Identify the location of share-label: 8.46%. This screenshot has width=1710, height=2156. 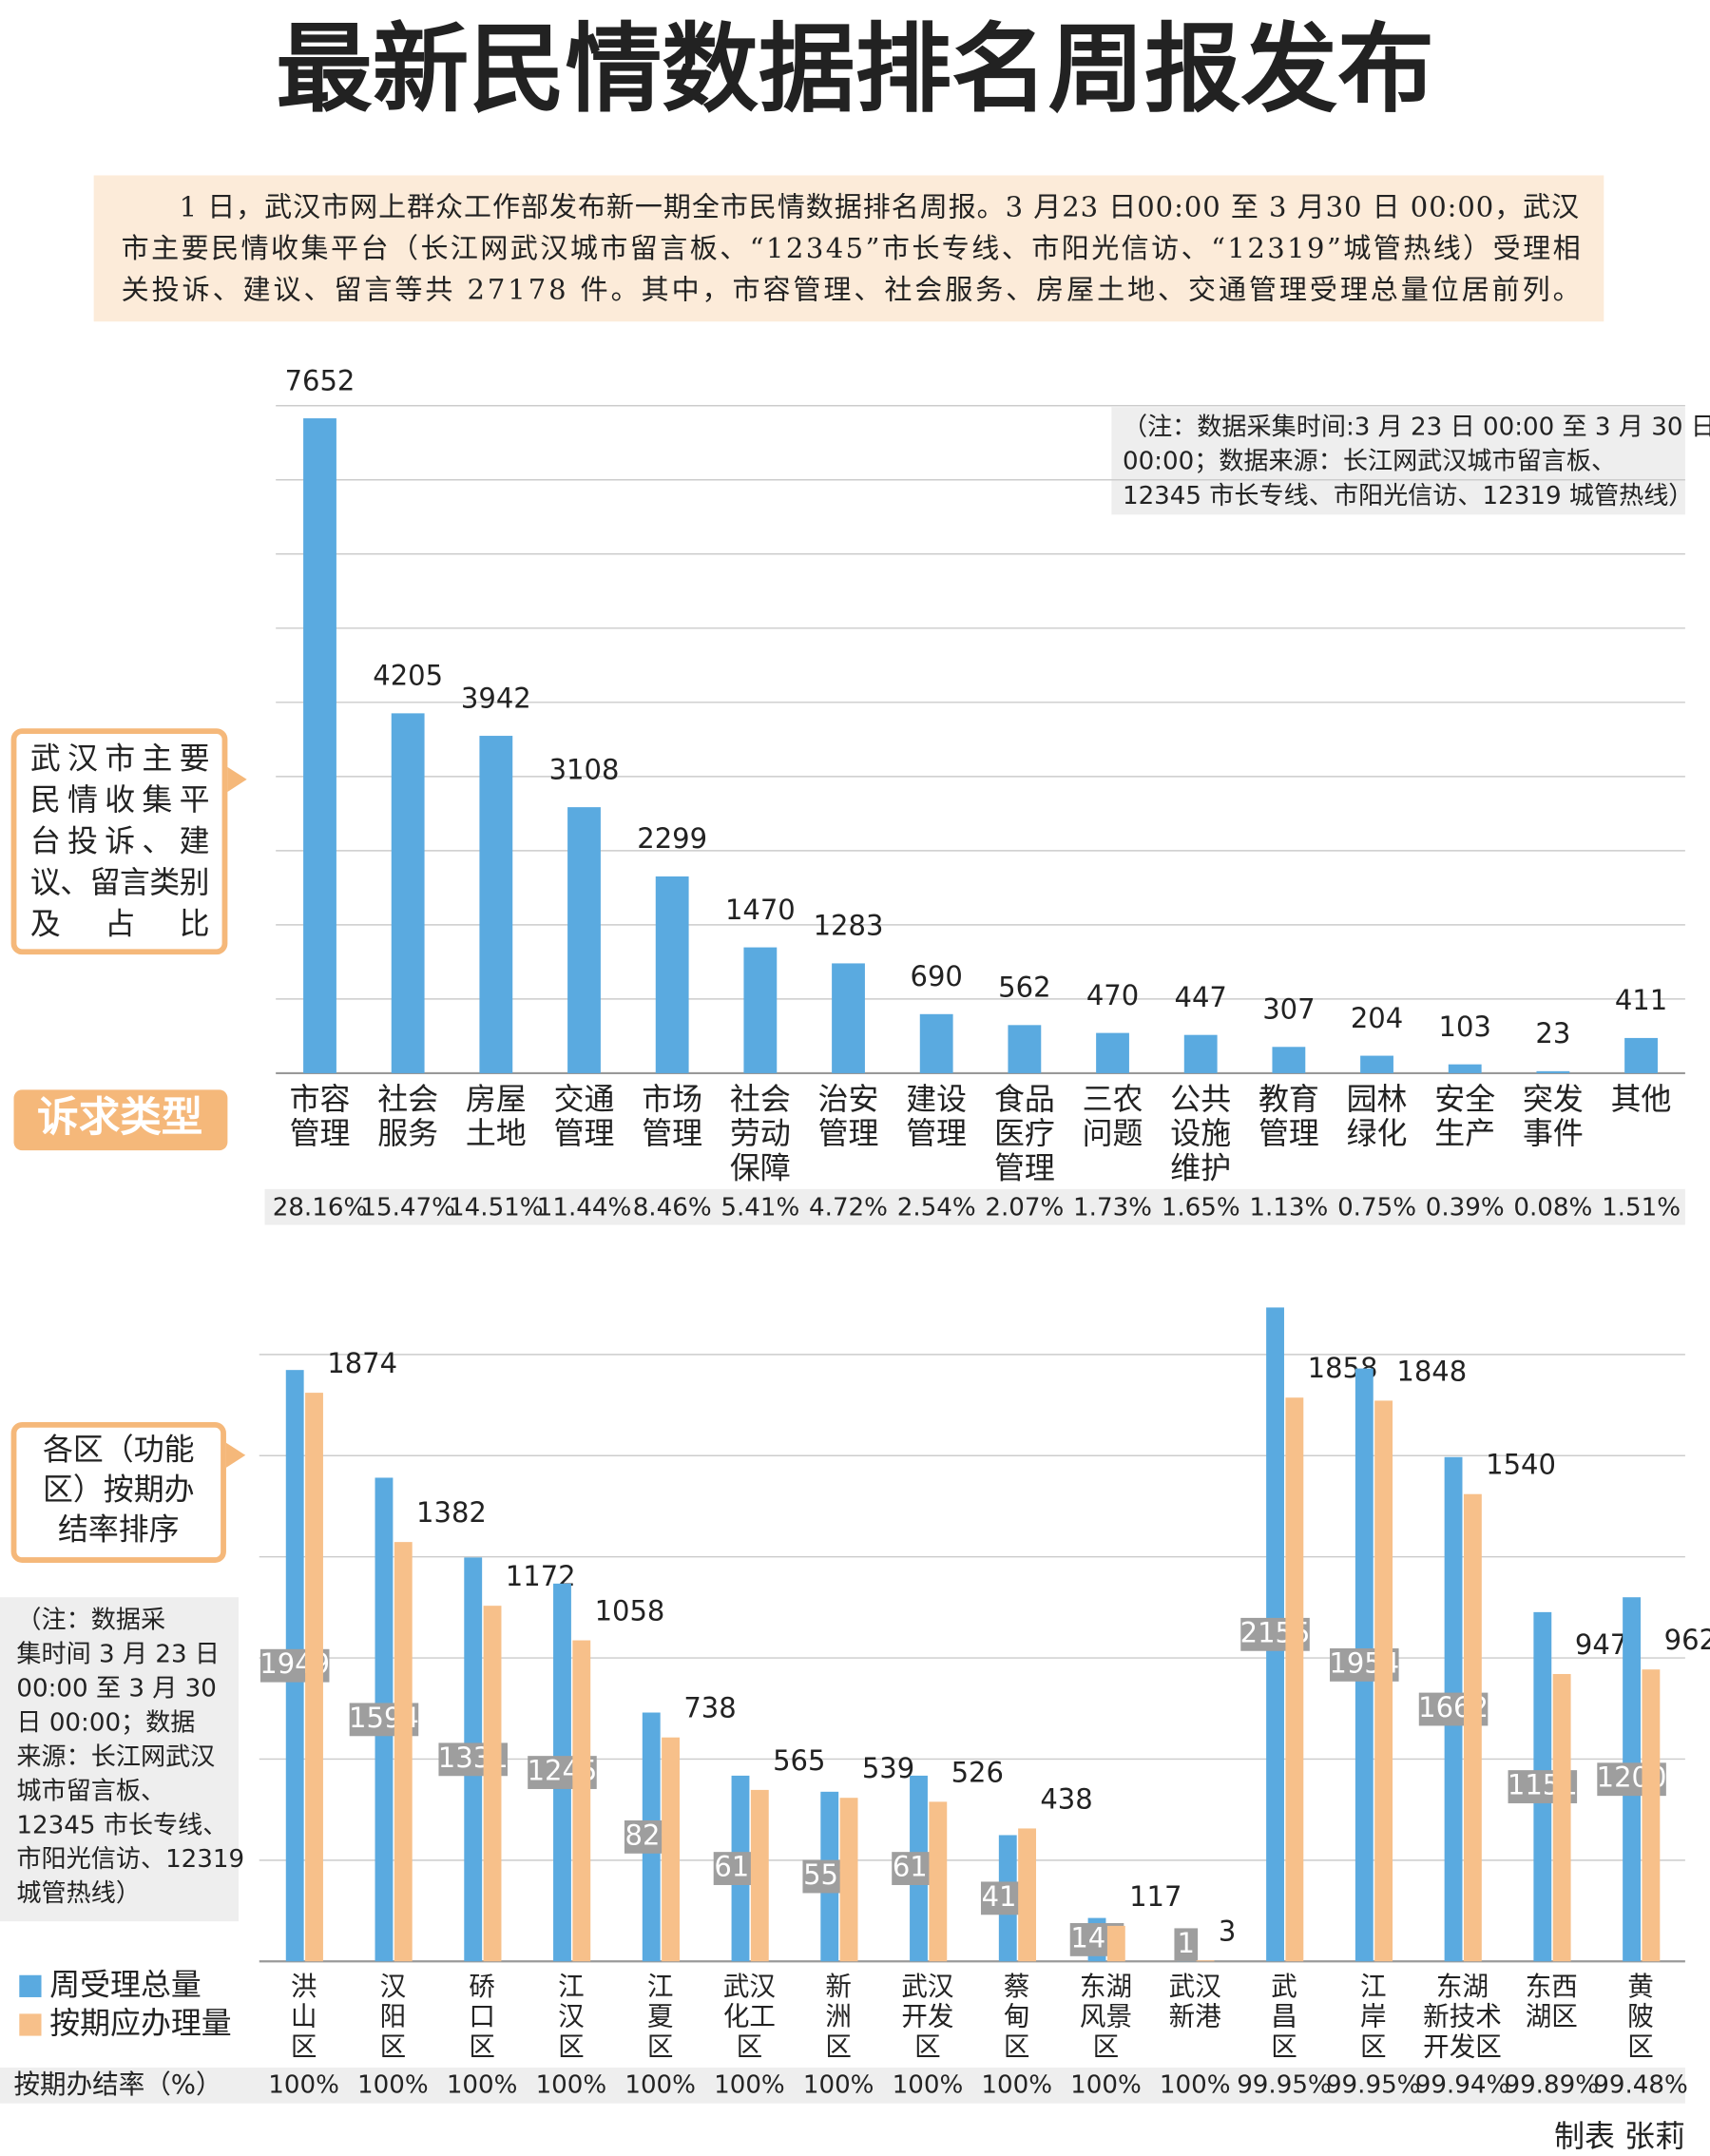
(672, 1208).